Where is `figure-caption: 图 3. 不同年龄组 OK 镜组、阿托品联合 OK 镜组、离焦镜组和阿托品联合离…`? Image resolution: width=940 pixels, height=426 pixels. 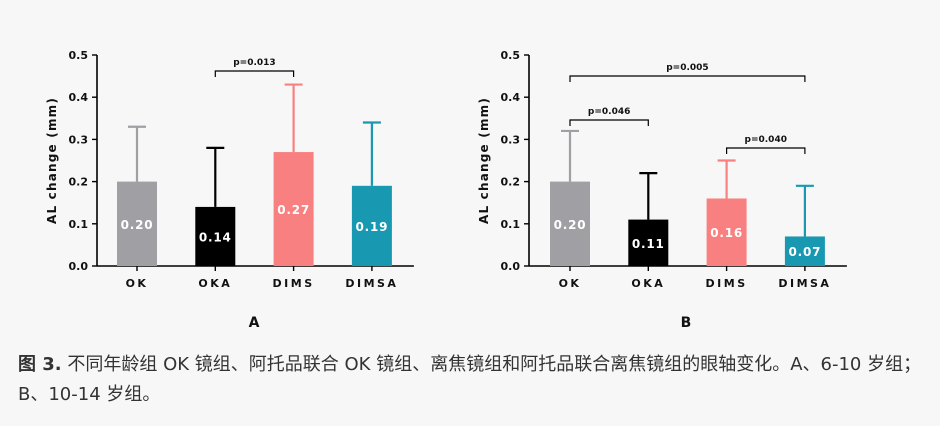 figure-caption: 图 3. 不同年龄组 OK 镜组、阿托品联合 OK 镜组、离焦镜组和阿托品联合离… is located at coordinates (470, 380).